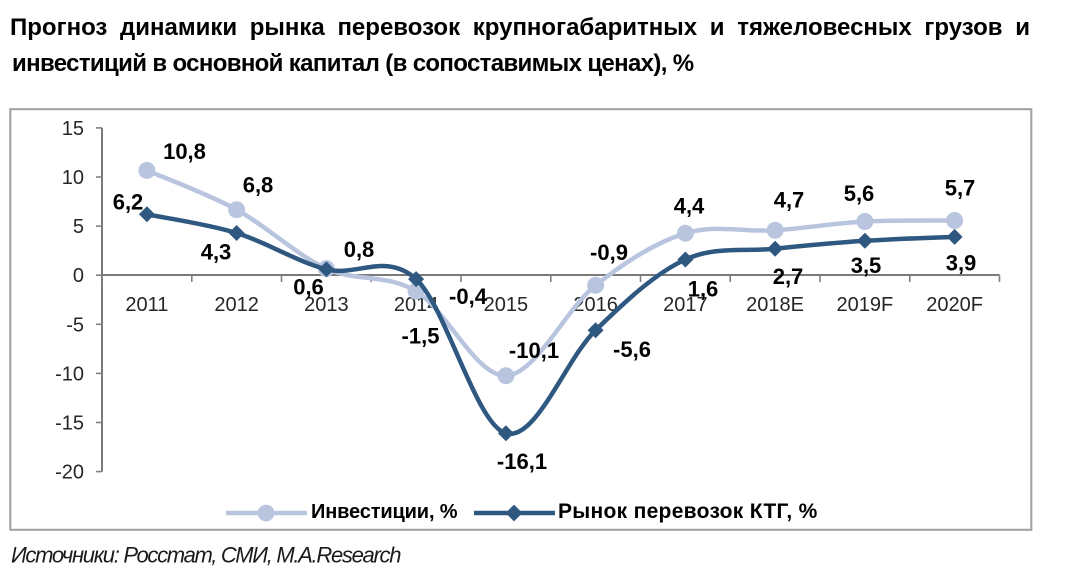  What do you see at coordinates (128, 202) in the screenshot?
I see `svg-text: 6,2` at bounding box center [128, 202].